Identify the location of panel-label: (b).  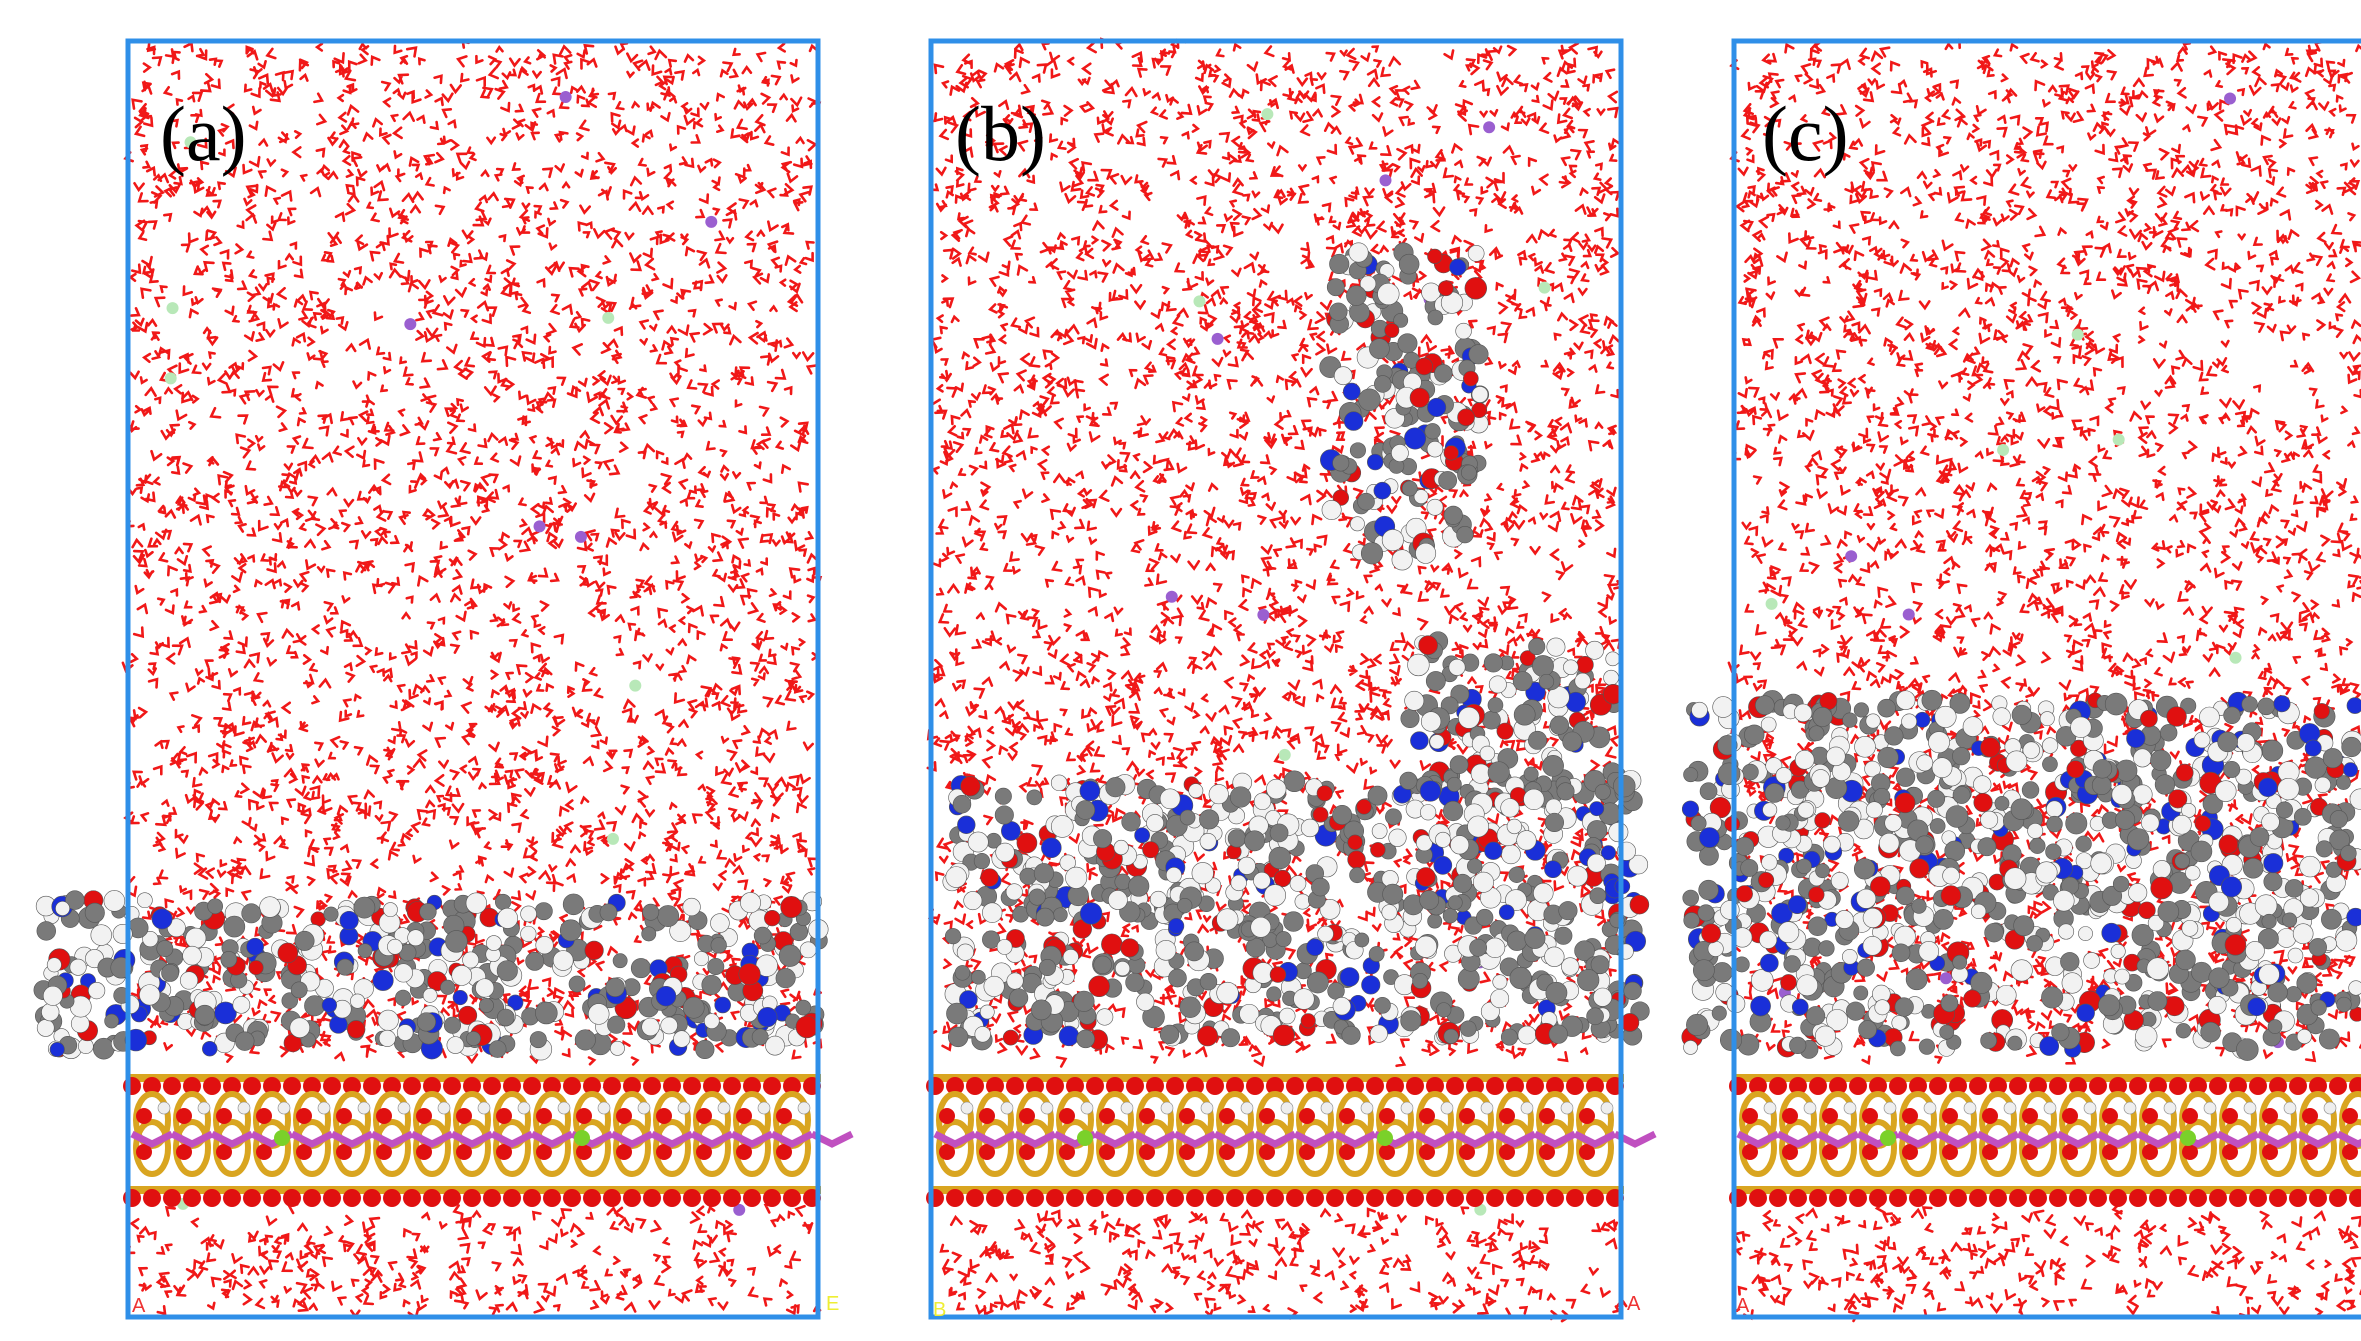
(1000, 133).